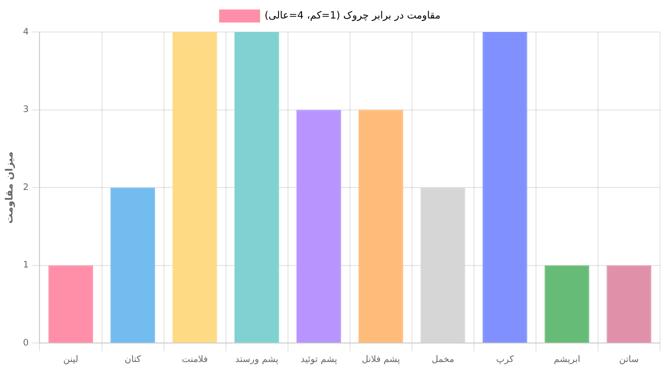 The image size is (668, 368). What do you see at coordinates (25, 110) in the screenshot?
I see `y-tick-label: 3` at bounding box center [25, 110].